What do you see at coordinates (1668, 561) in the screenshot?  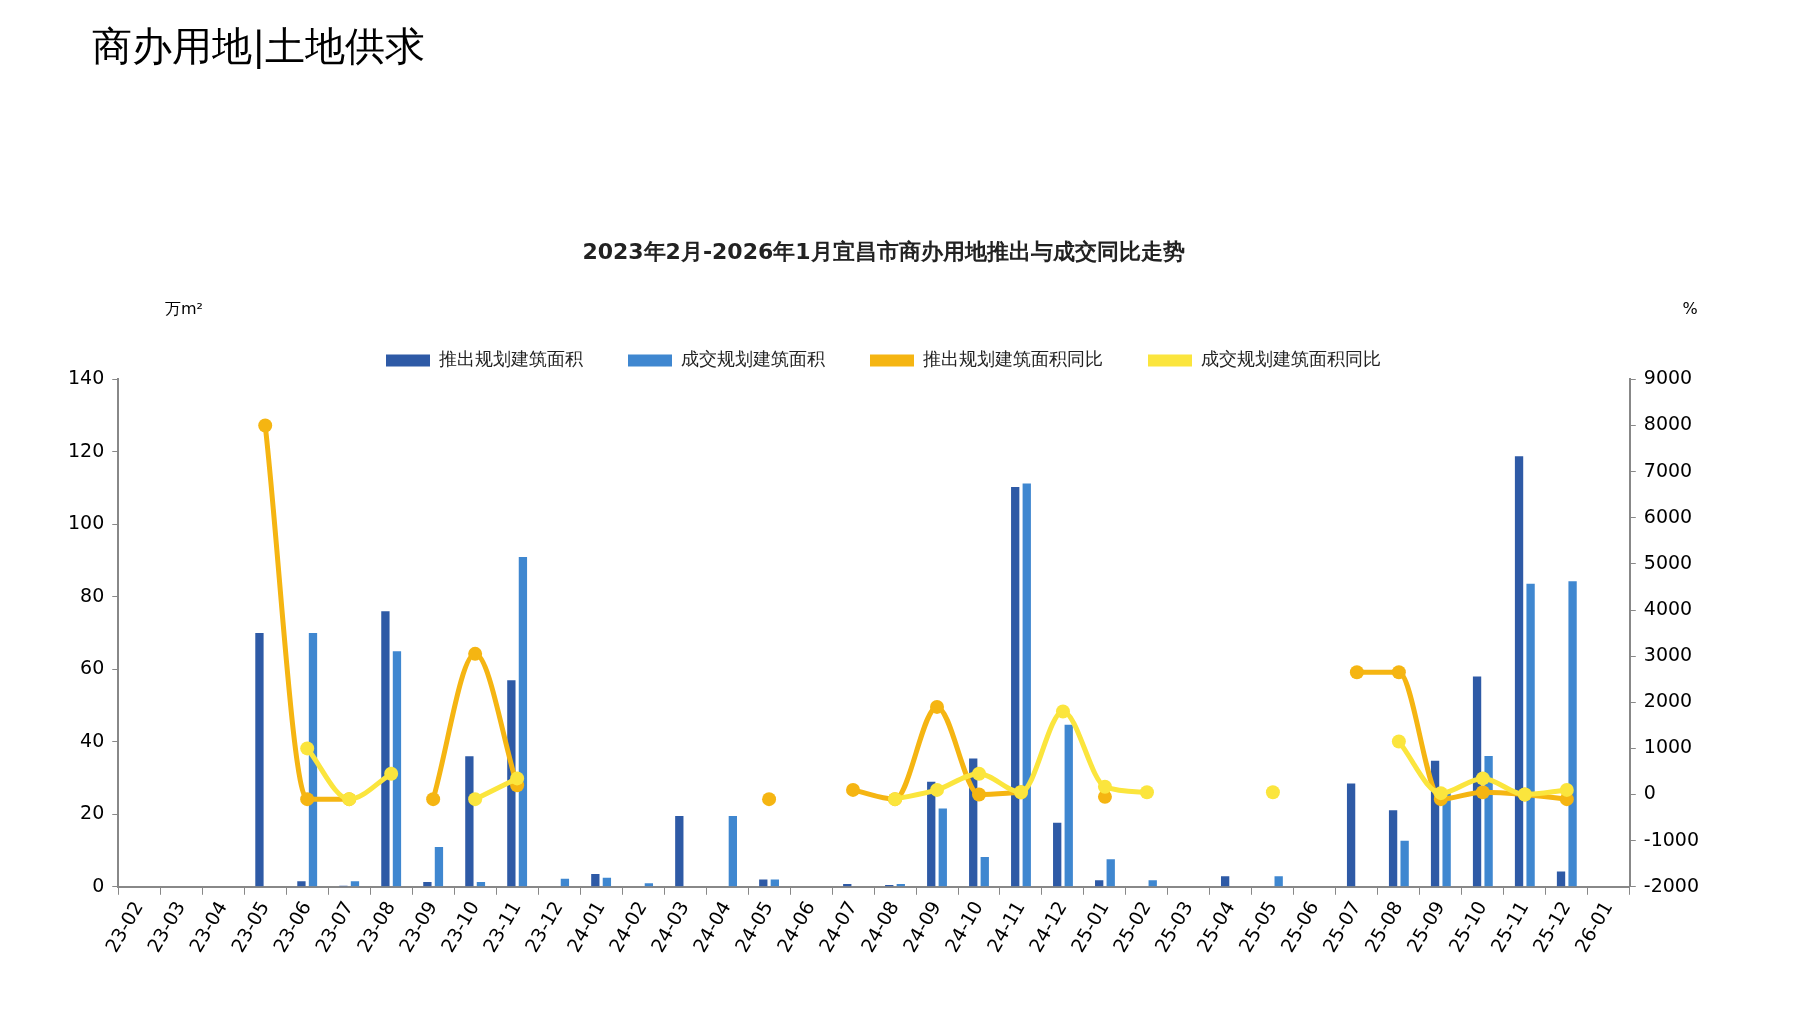 I see `y2-tick-label: 5000` at bounding box center [1668, 561].